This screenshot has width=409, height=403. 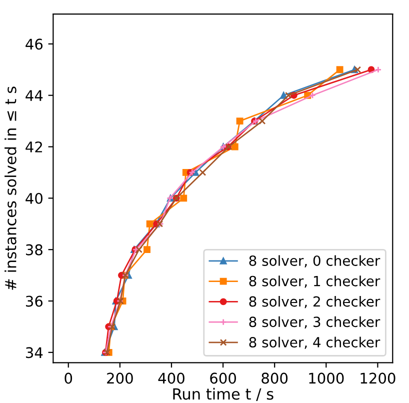 I want to click on x-tick-label: 1200, so click(x=378, y=378).